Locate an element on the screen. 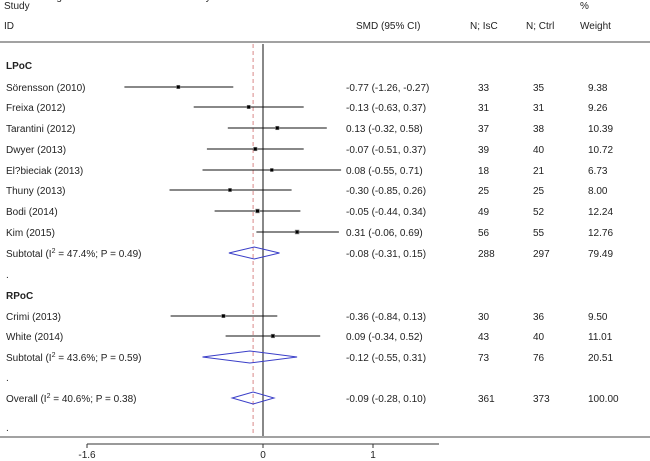  n-isc-value: 33 is located at coordinates (484, 88).